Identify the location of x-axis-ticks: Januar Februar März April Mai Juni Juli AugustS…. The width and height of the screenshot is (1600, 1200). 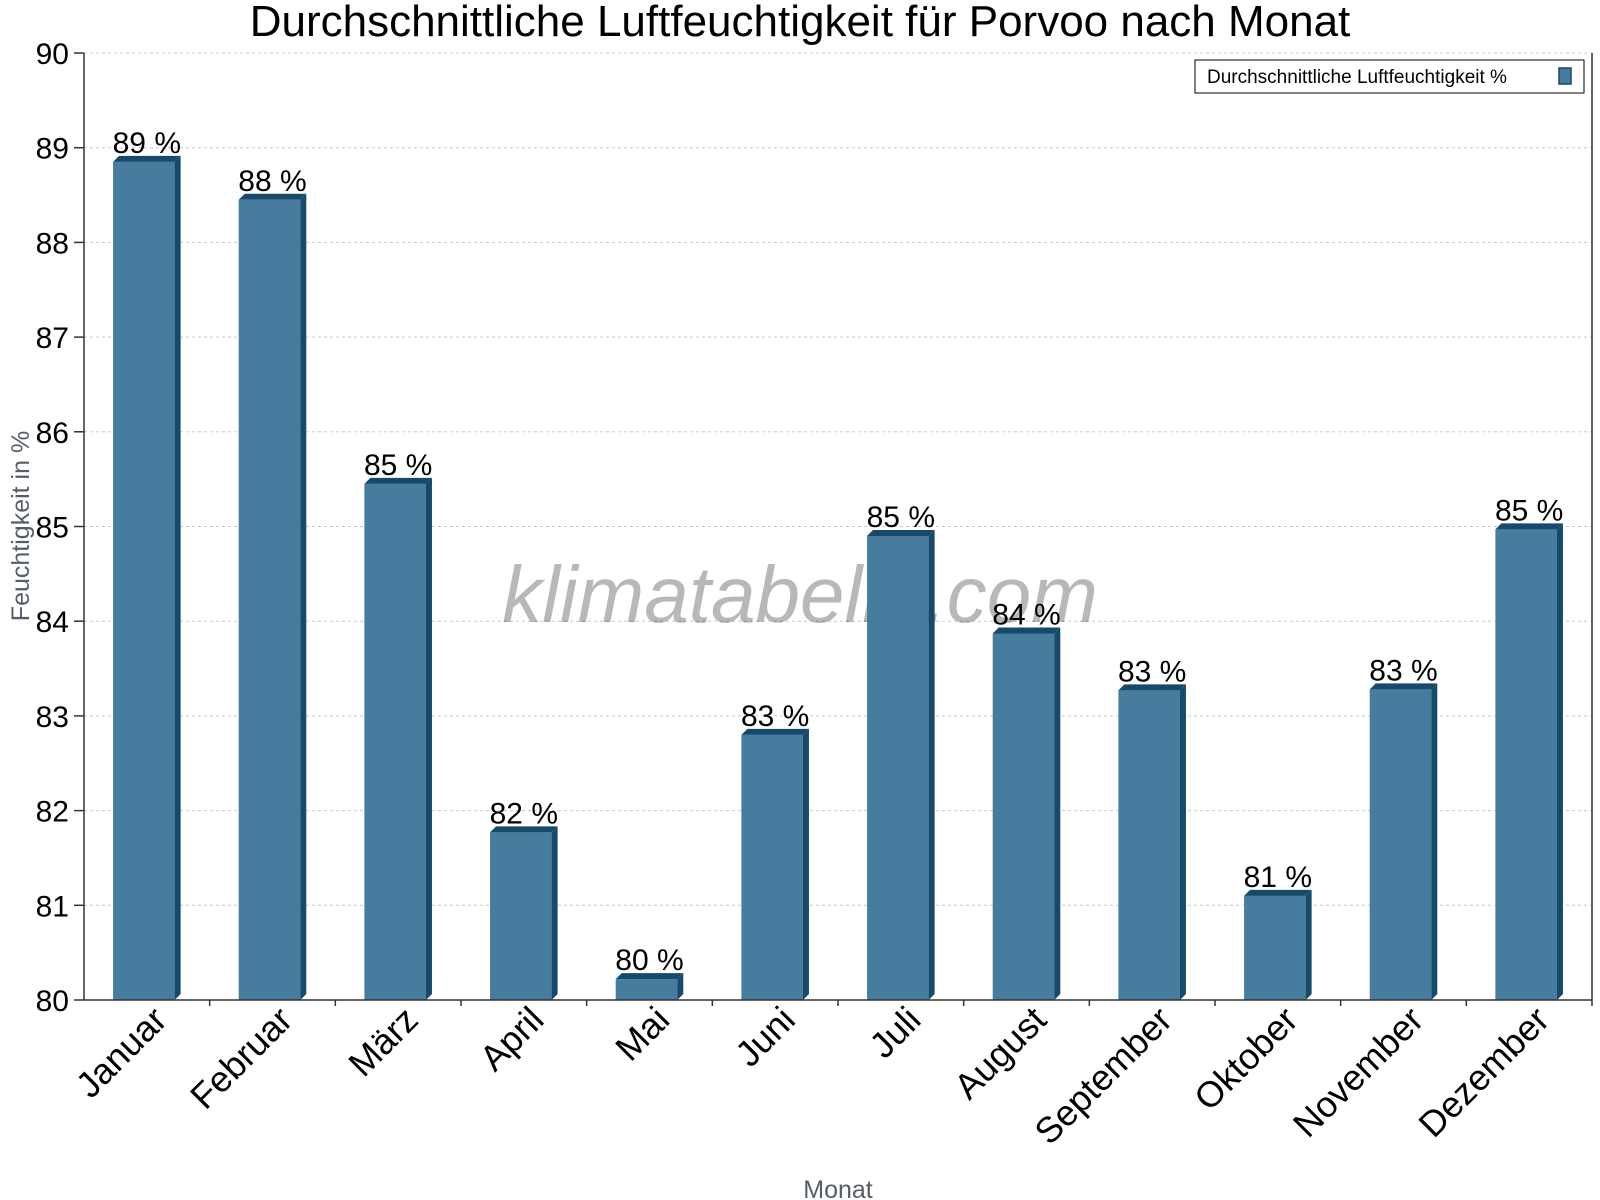
(830, 1076).